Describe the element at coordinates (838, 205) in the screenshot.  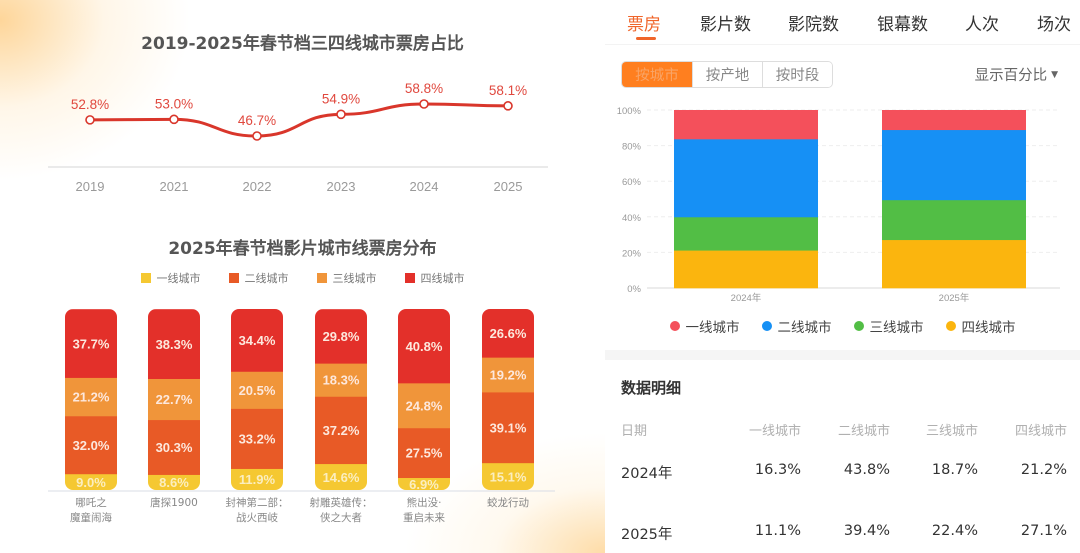
I see `city-tier-stacked-chart: 0% 20% 40% 60% 80% 100% 2024年 2025年` at that location.